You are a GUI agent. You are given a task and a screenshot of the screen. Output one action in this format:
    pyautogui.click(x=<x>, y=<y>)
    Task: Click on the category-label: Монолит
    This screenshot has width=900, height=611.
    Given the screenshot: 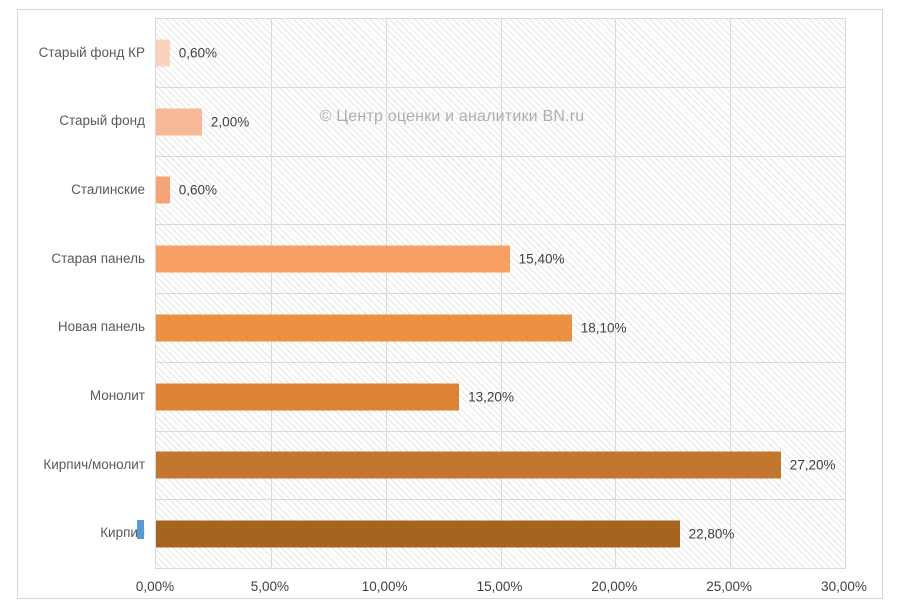 What is the action you would take?
    pyautogui.click(x=117, y=395)
    